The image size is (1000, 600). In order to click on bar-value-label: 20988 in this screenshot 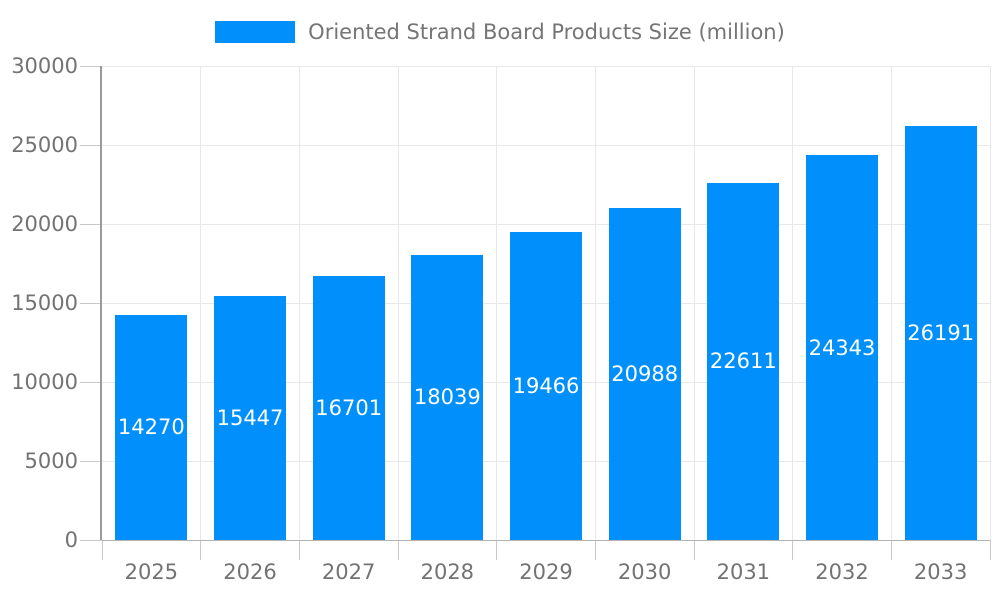, I will do `click(645, 374)`.